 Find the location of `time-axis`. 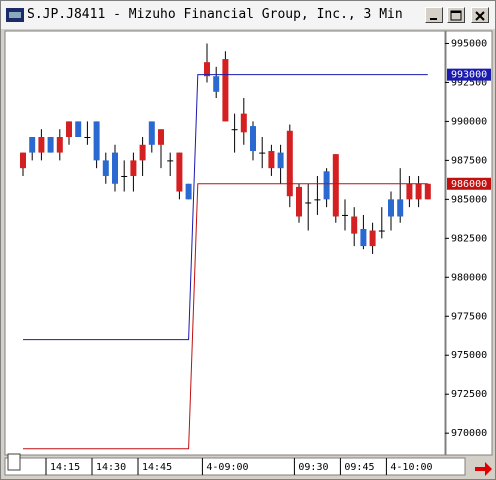

time-axis is located at coordinates (235, 466).